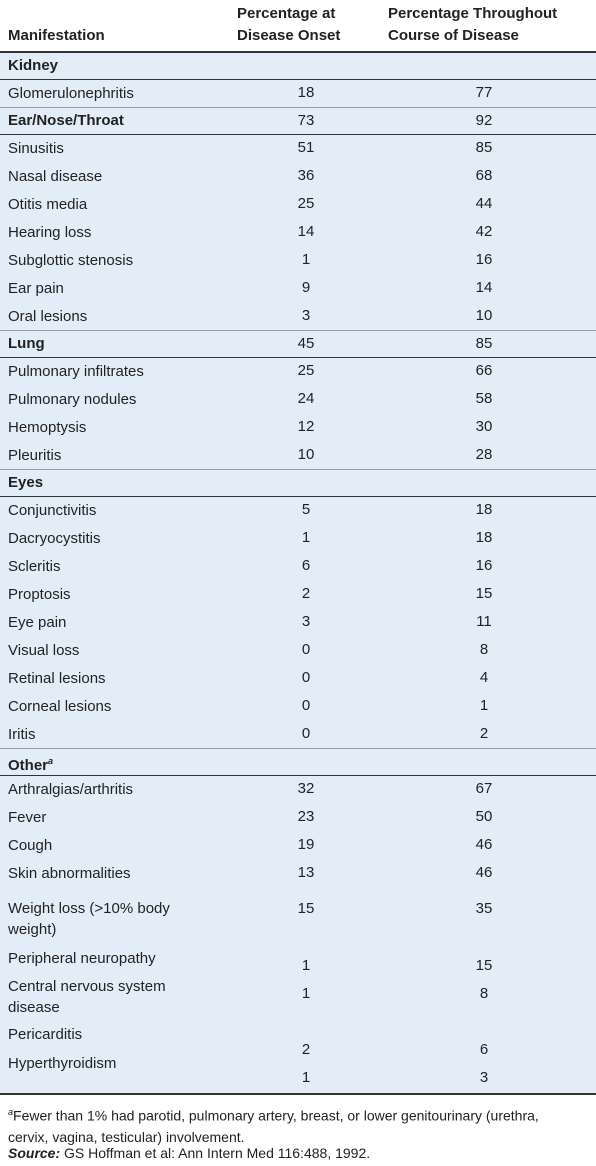  Describe the element at coordinates (484, 287) in the screenshot. I see `course-value: 14` at that location.